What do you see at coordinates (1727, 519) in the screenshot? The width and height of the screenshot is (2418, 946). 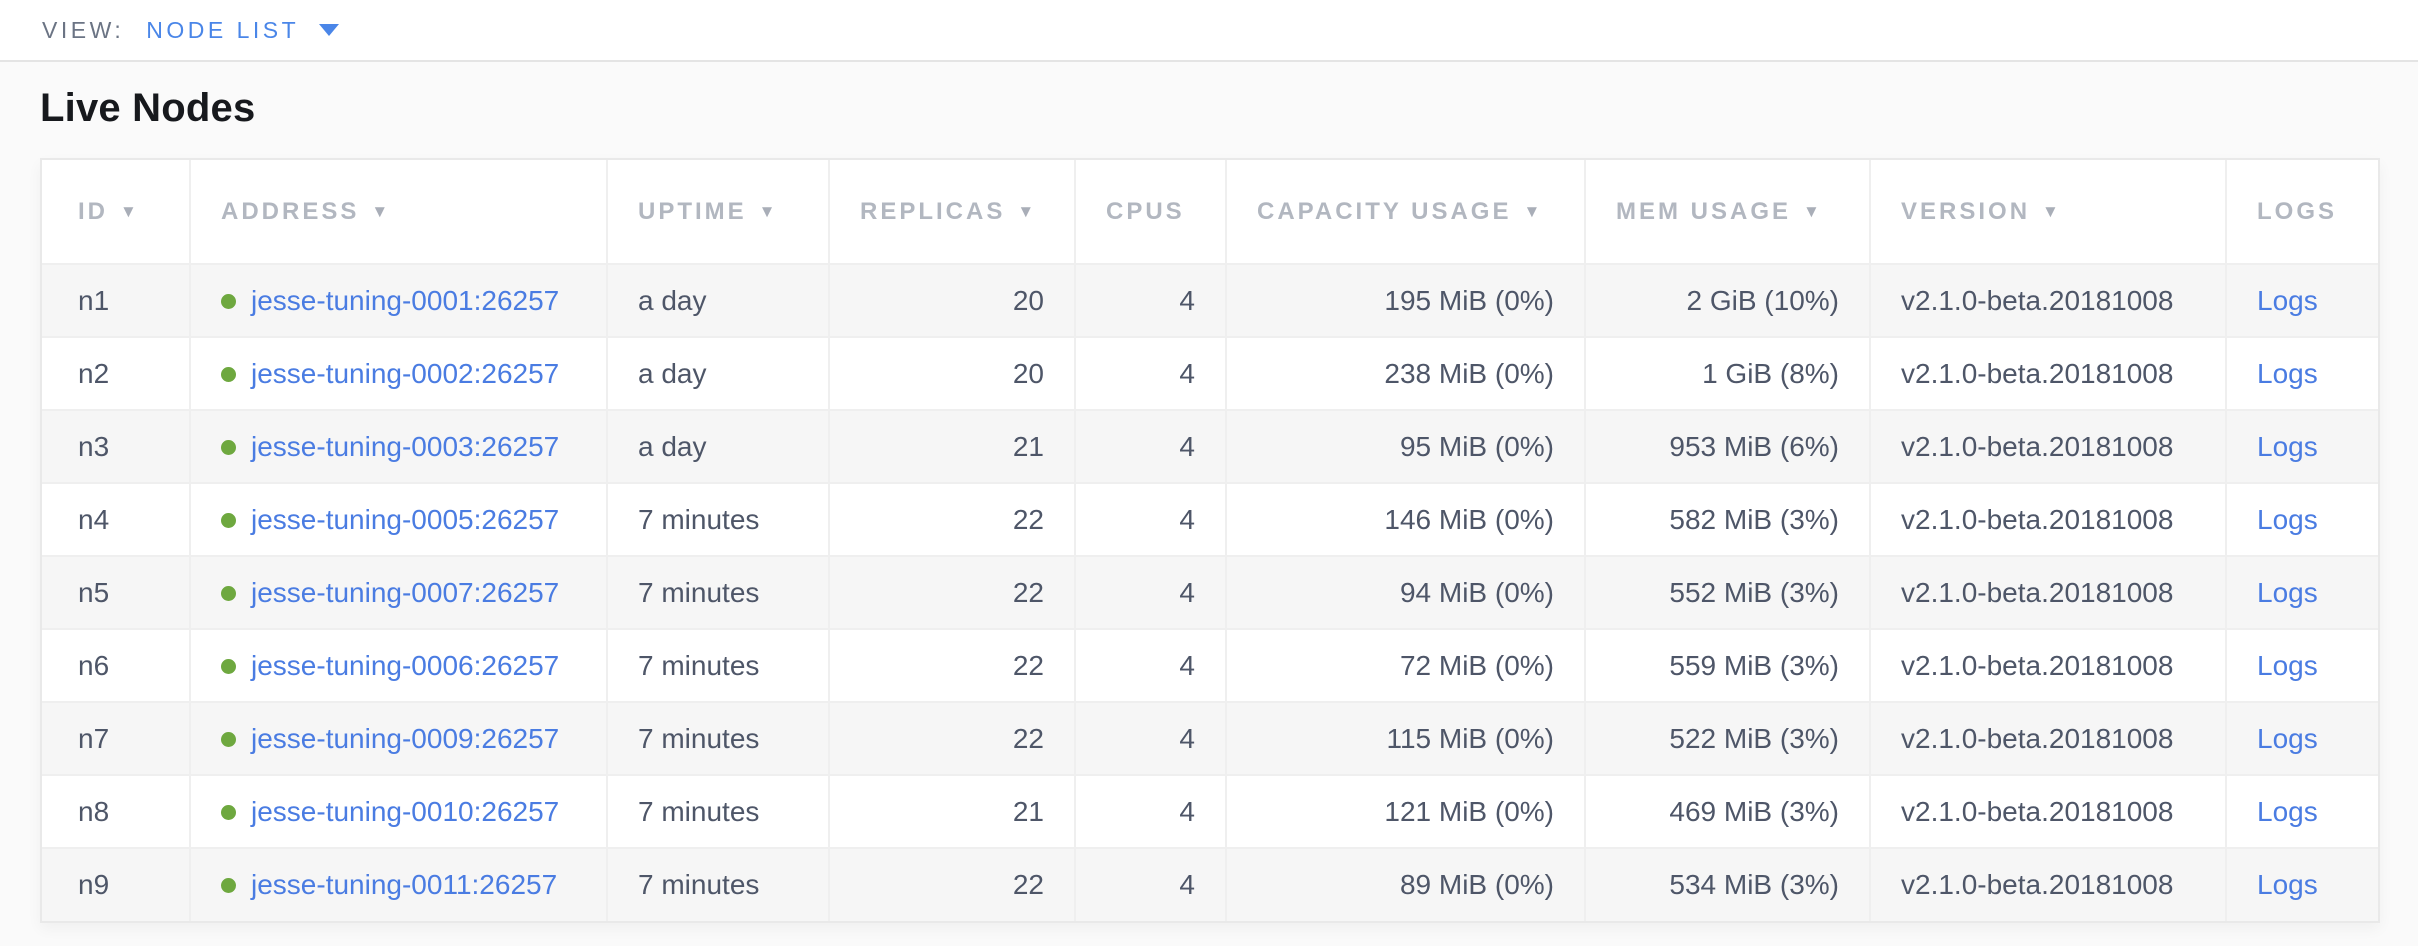 I see `cell-mem-usage: 582 MiB (3%)` at bounding box center [1727, 519].